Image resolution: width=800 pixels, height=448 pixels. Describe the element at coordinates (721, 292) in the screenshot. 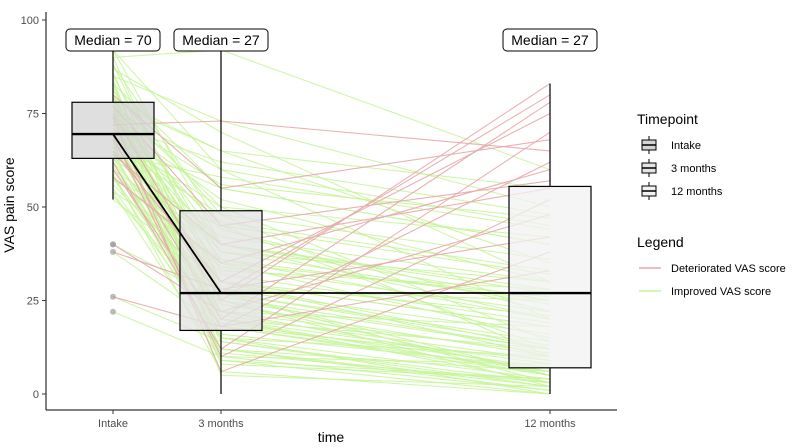

I see `legend-line-label: Improved VAS score` at that location.